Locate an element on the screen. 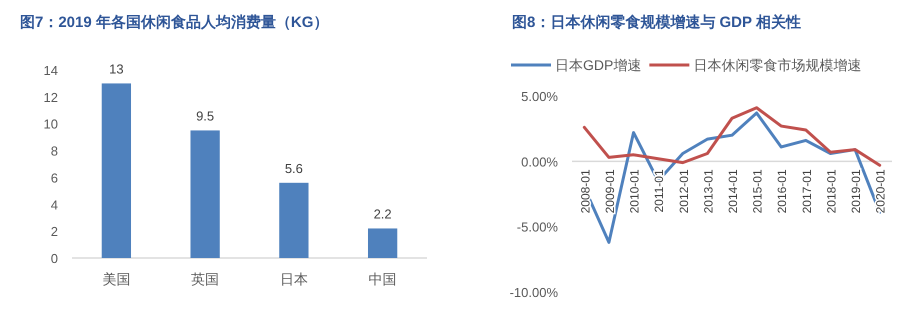 The width and height of the screenshot is (922, 310). x-tick-label: 2011-01 is located at coordinates (659, 190).